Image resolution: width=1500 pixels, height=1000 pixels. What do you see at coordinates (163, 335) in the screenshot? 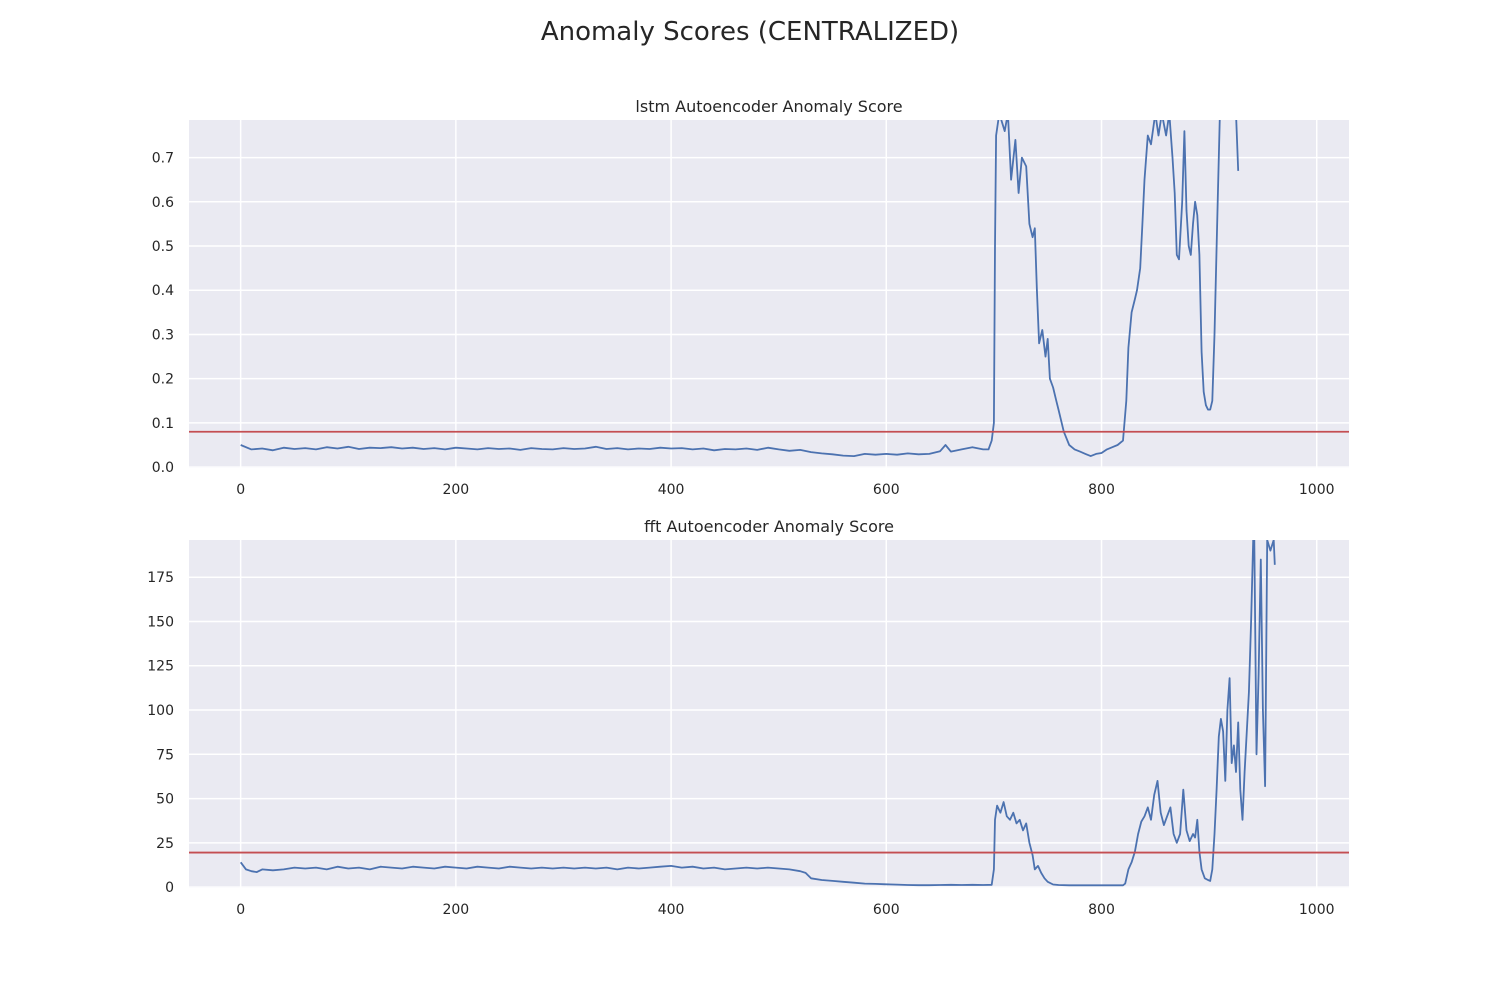
I see `y-tick-label: 0.3` at bounding box center [163, 335].